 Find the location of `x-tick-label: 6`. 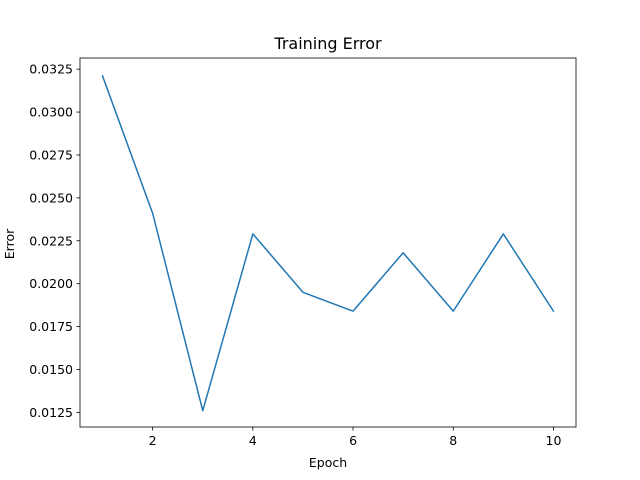

x-tick-label: 6 is located at coordinates (353, 440).